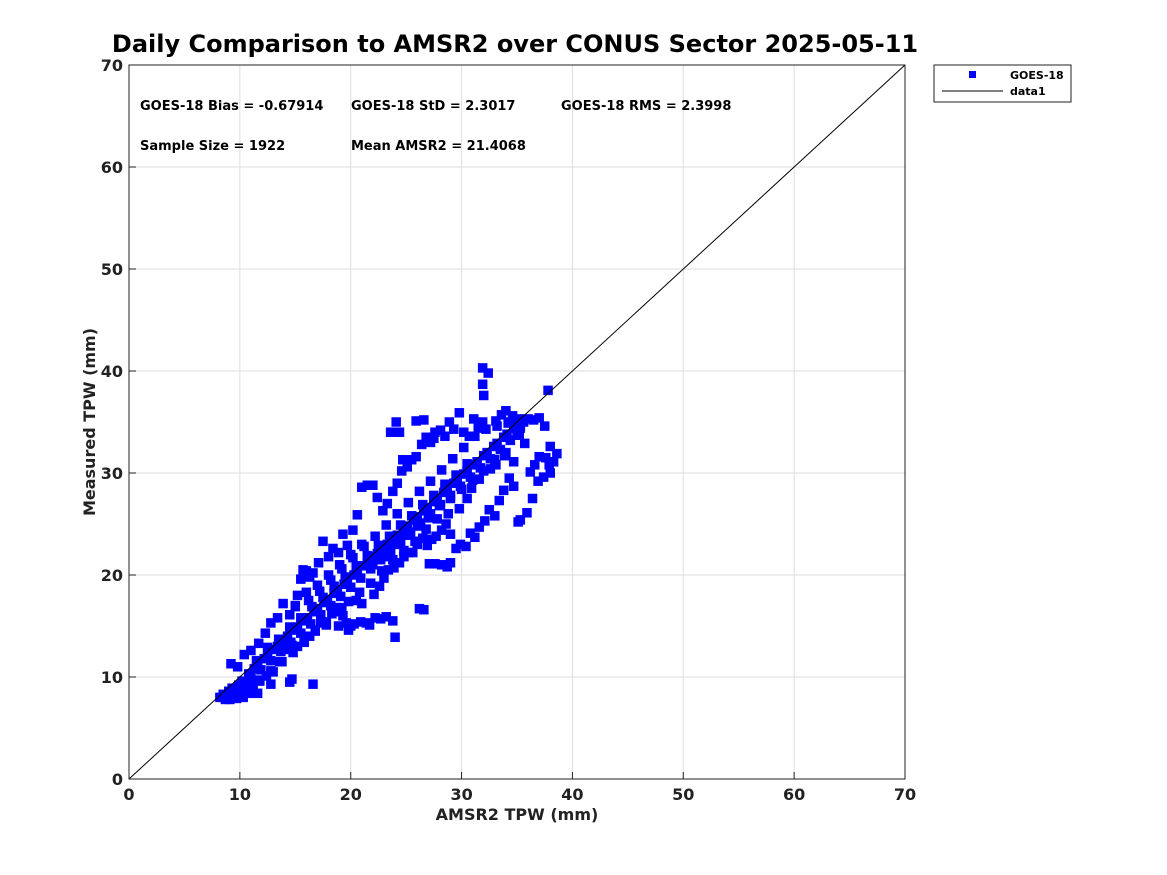  What do you see at coordinates (794, 794) in the screenshot?
I see `x-tick-label: 60` at bounding box center [794, 794].